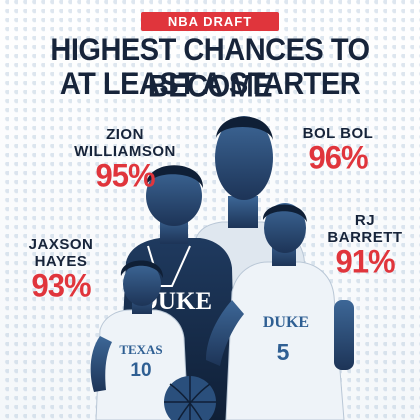  I want to click on label-zion-williamson: ZION WILLIAMSON 95%, so click(125, 159).